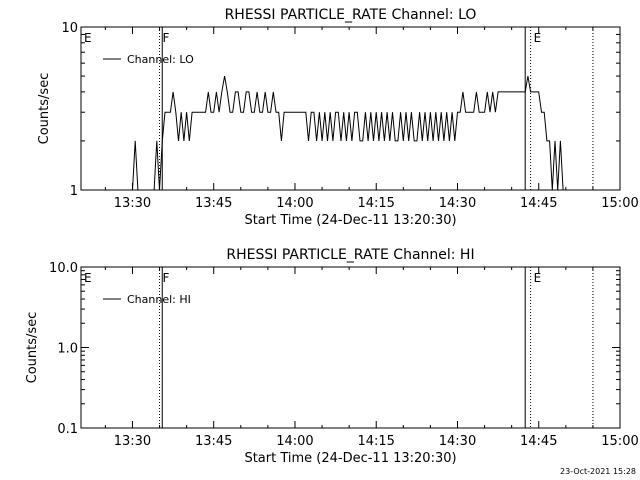 The height and width of the screenshot is (480, 640). Describe the element at coordinates (67, 349) in the screenshot. I see `y-tick-label: 1.0` at that location.